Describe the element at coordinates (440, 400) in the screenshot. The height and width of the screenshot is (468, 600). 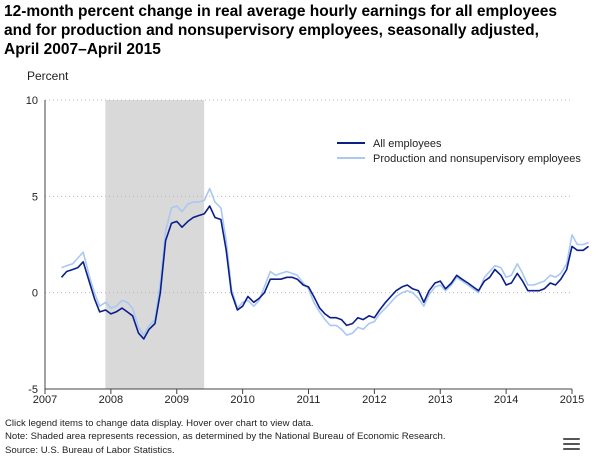
I see `x-tick-label-2013: 2013` at that location.